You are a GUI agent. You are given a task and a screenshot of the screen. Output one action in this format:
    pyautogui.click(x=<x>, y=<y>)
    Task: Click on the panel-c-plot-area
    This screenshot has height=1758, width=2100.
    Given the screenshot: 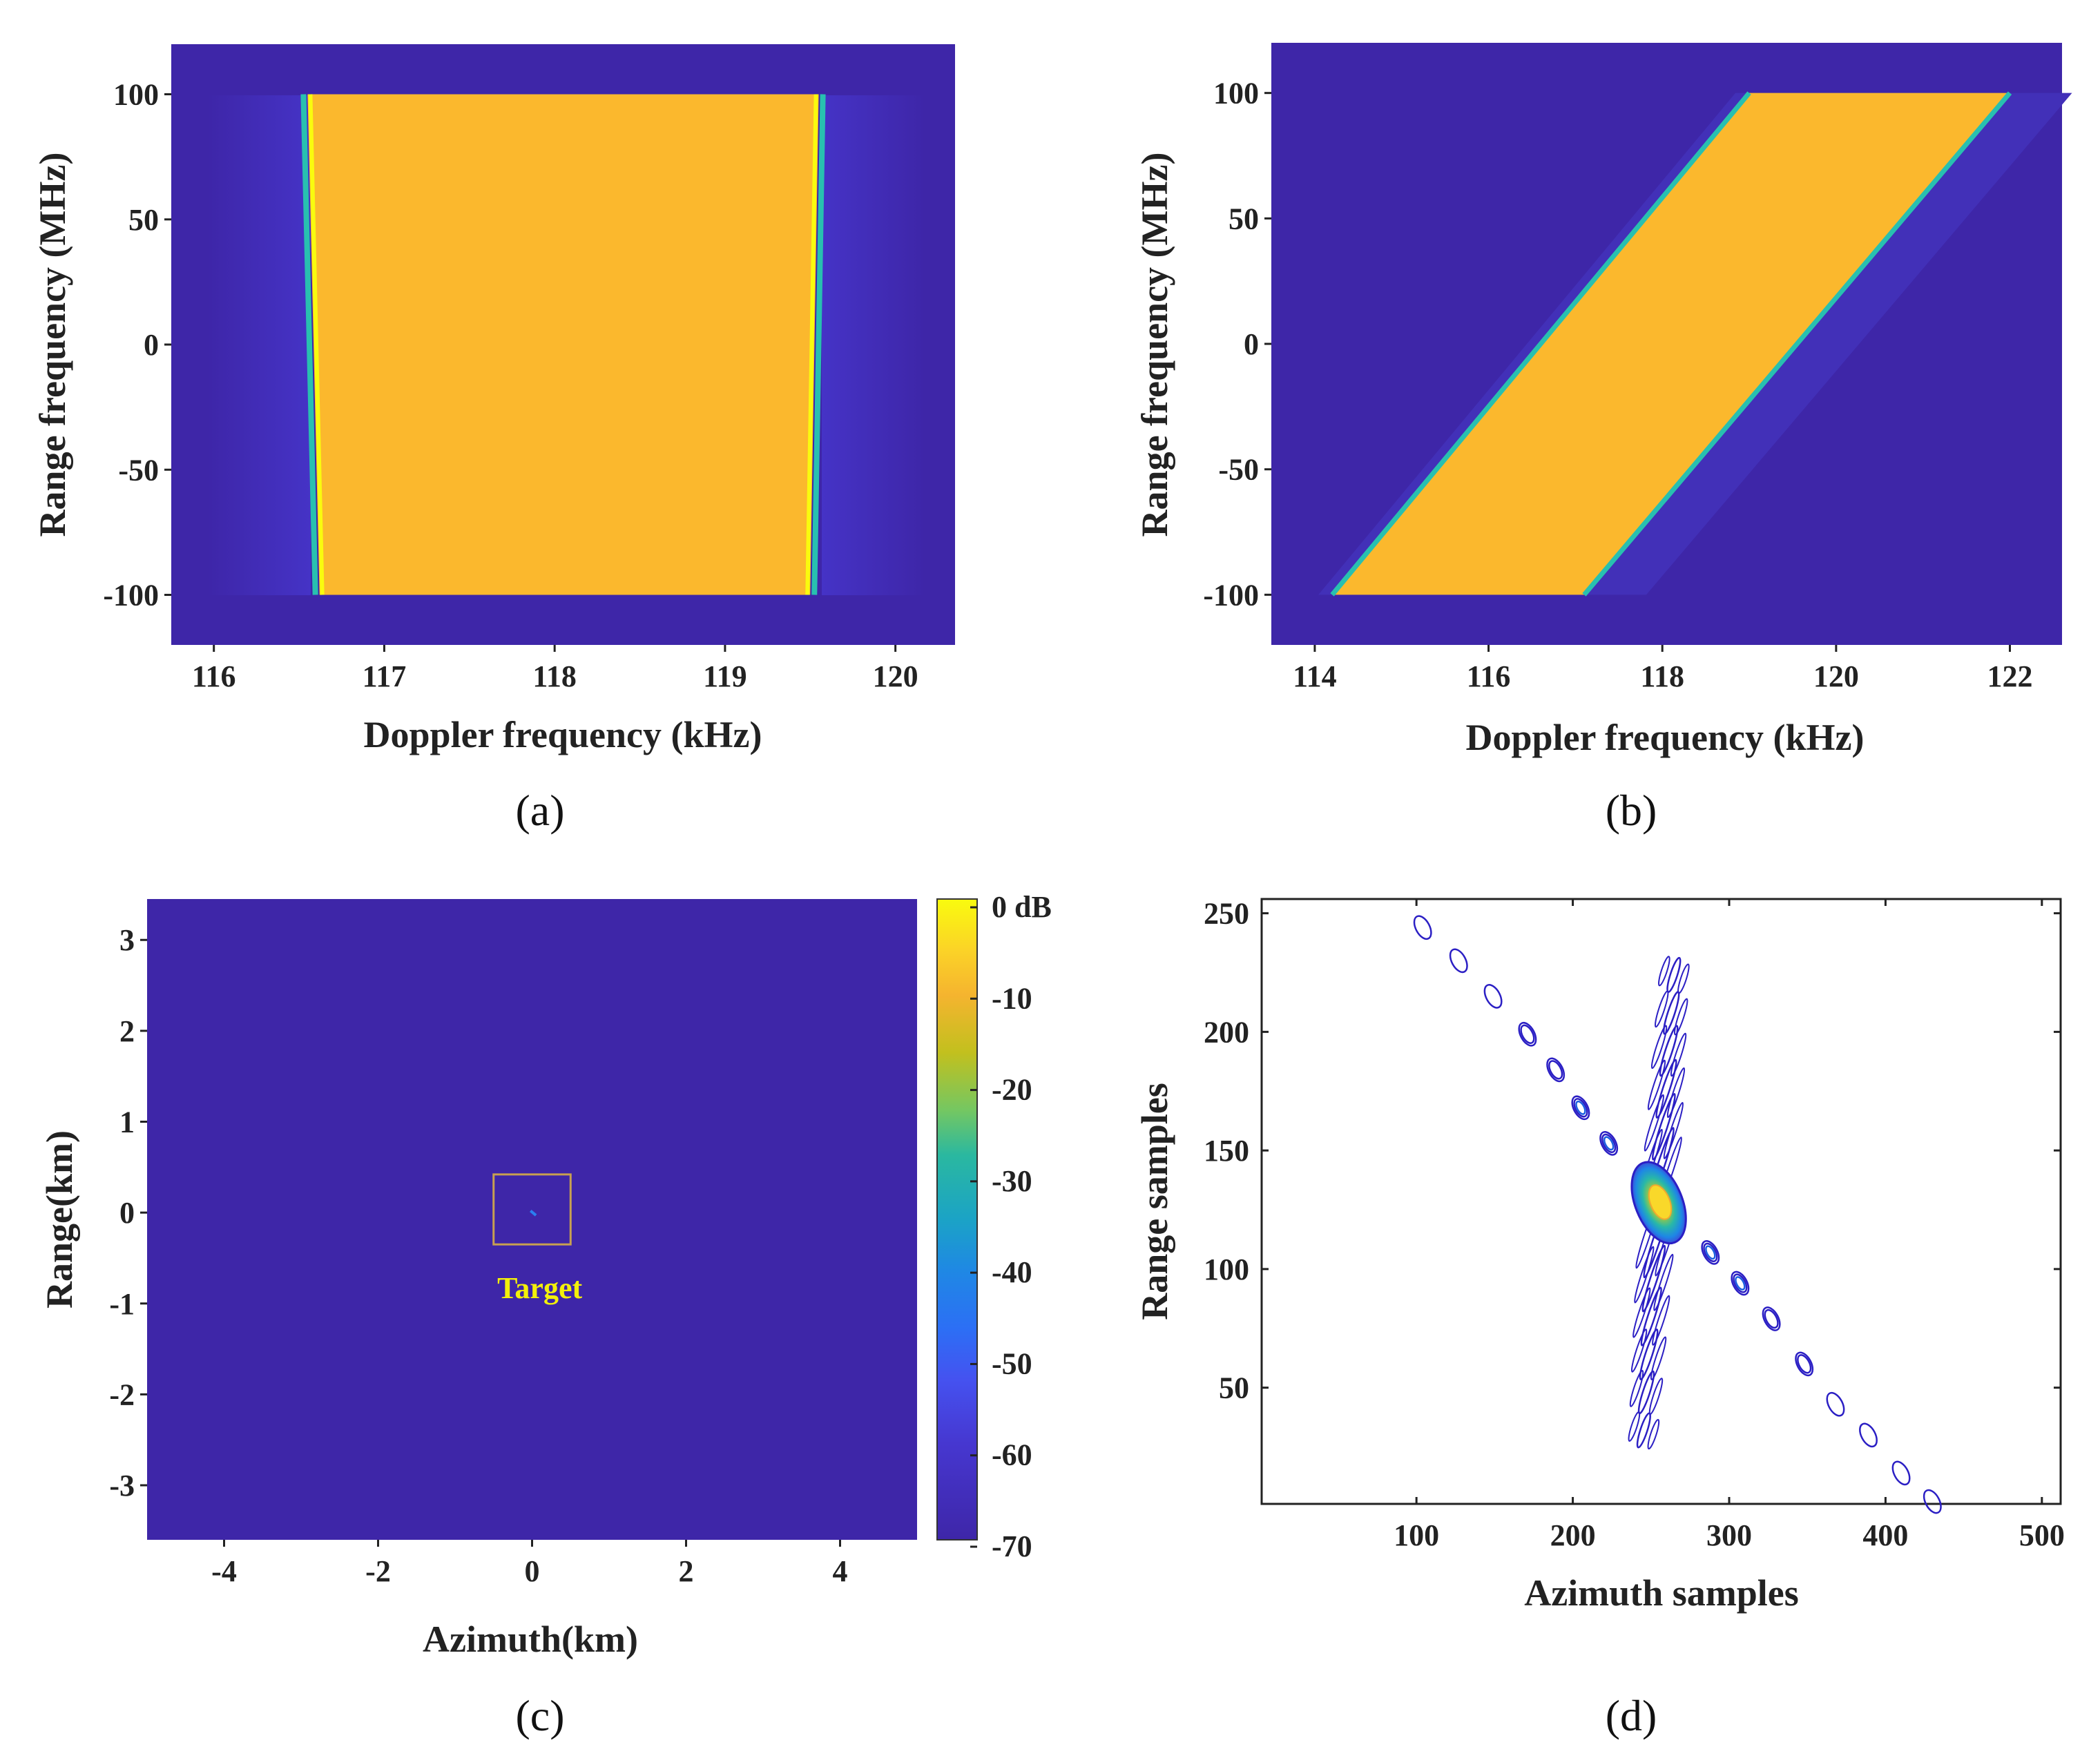 What is the action you would take?
    pyautogui.click(x=532, y=1219)
    